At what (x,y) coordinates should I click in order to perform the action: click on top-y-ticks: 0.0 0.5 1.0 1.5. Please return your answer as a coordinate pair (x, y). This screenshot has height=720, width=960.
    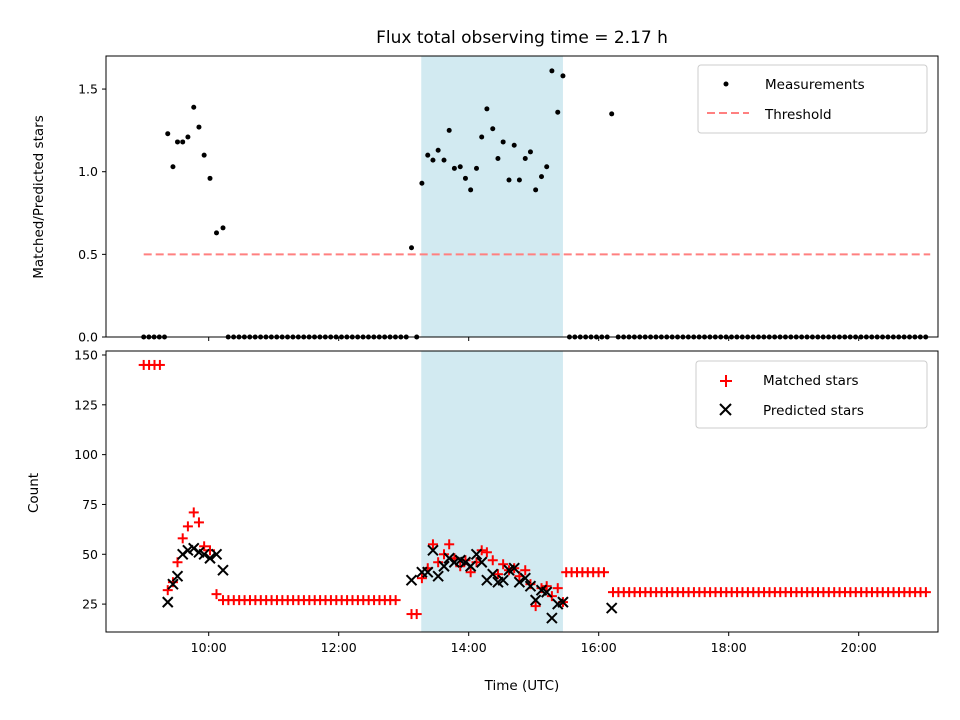
    Looking at the image, I should click on (92, 213).